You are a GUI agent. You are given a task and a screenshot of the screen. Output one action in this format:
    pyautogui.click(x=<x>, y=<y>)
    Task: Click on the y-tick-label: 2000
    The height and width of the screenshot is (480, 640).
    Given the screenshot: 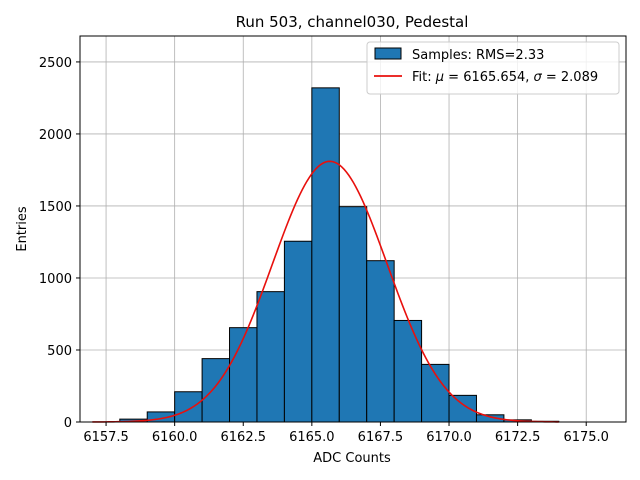 What is the action you would take?
    pyautogui.click(x=55, y=135)
    